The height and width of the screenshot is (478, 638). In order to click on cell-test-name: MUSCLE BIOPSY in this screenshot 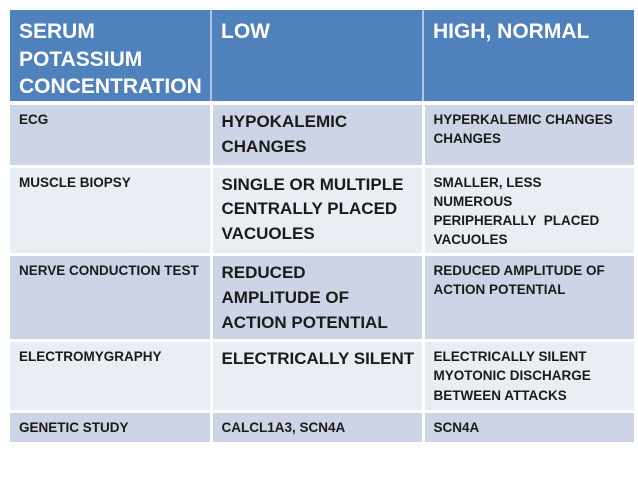, I will do `click(111, 211)`.